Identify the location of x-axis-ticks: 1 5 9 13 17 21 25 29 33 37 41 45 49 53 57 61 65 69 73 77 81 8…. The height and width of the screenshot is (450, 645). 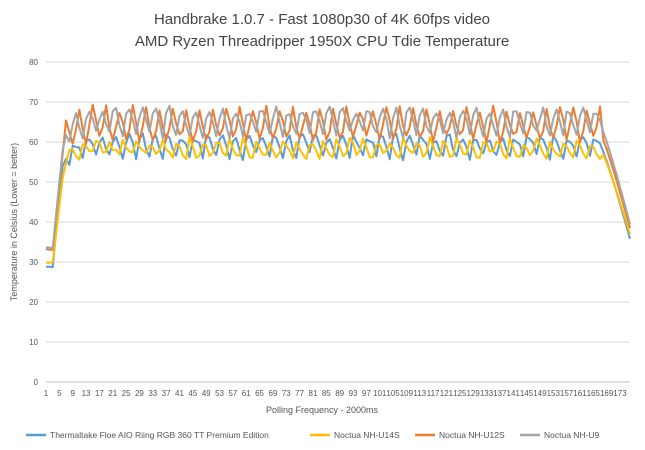
(335, 393).